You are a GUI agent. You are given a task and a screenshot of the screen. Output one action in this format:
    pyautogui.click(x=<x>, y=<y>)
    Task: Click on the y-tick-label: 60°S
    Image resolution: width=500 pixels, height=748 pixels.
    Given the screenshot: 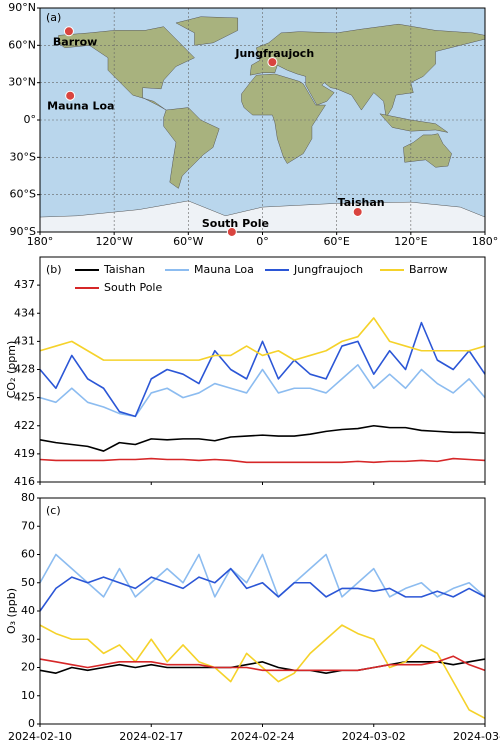 What is the action you would take?
    pyautogui.click(x=23, y=194)
    